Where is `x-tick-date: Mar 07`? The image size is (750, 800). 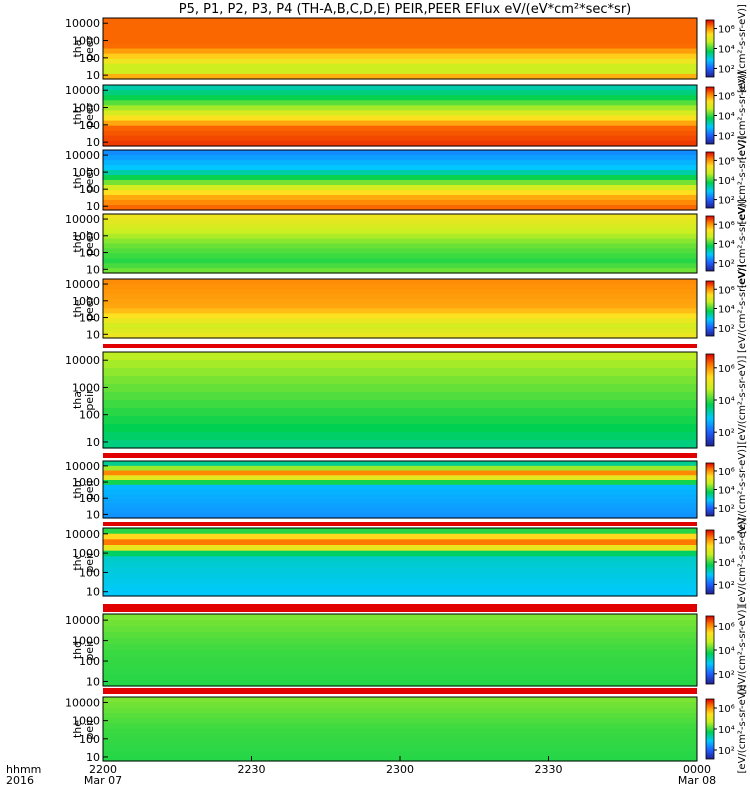 x-tick-date: Mar 07 is located at coordinates (103, 780).